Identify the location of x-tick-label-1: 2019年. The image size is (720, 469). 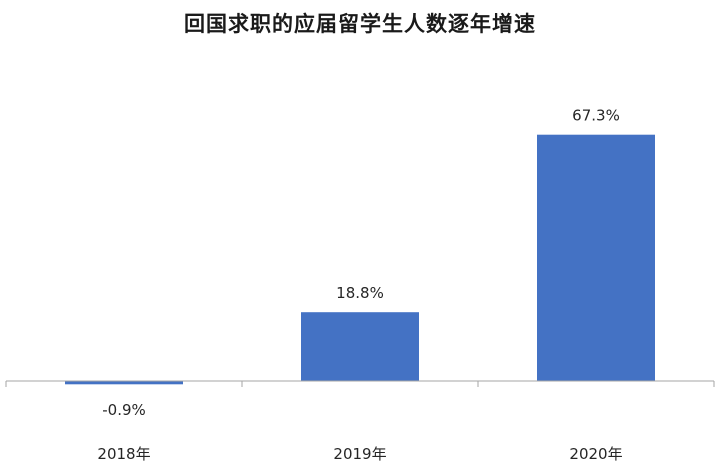
(359, 454).